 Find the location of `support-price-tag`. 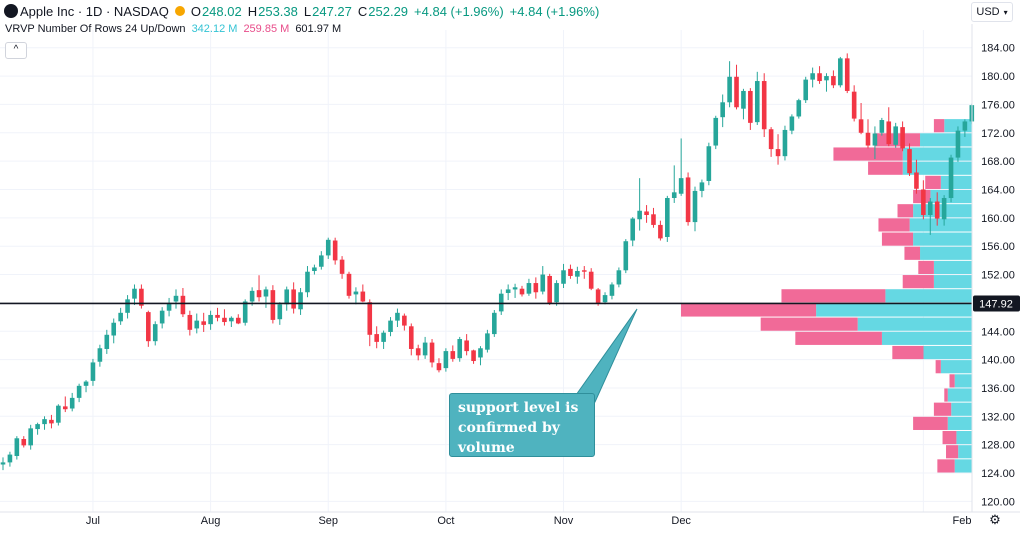

support-price-tag is located at coordinates (996, 303).